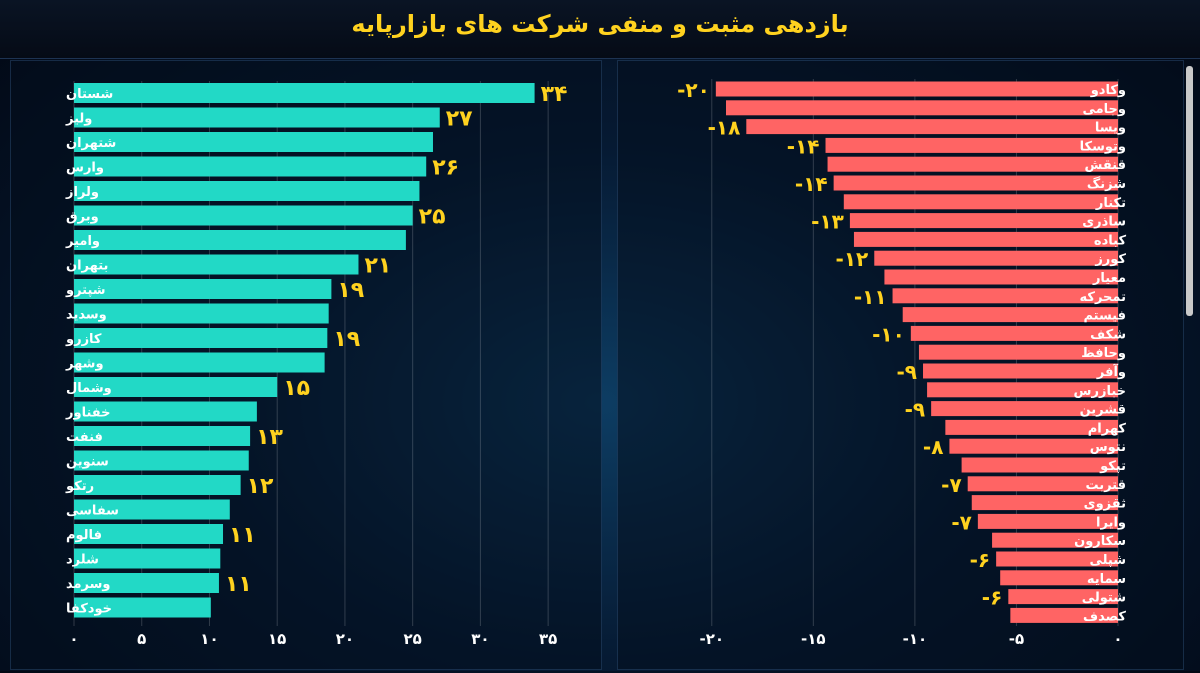 This screenshot has height=673, width=1200. What do you see at coordinates (1100, 391) in the screenshot?
I see `category-label: خبازرس` at bounding box center [1100, 391].